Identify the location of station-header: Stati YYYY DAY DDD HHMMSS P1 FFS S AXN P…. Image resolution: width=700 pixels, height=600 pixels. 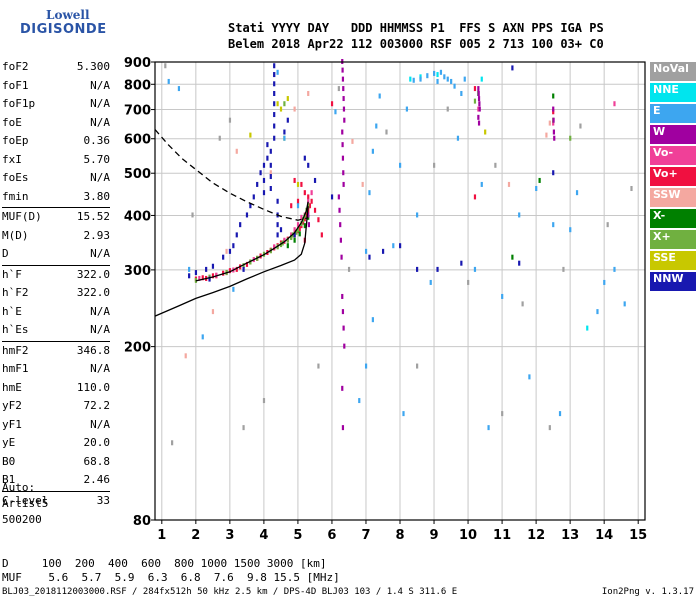
(416, 36).